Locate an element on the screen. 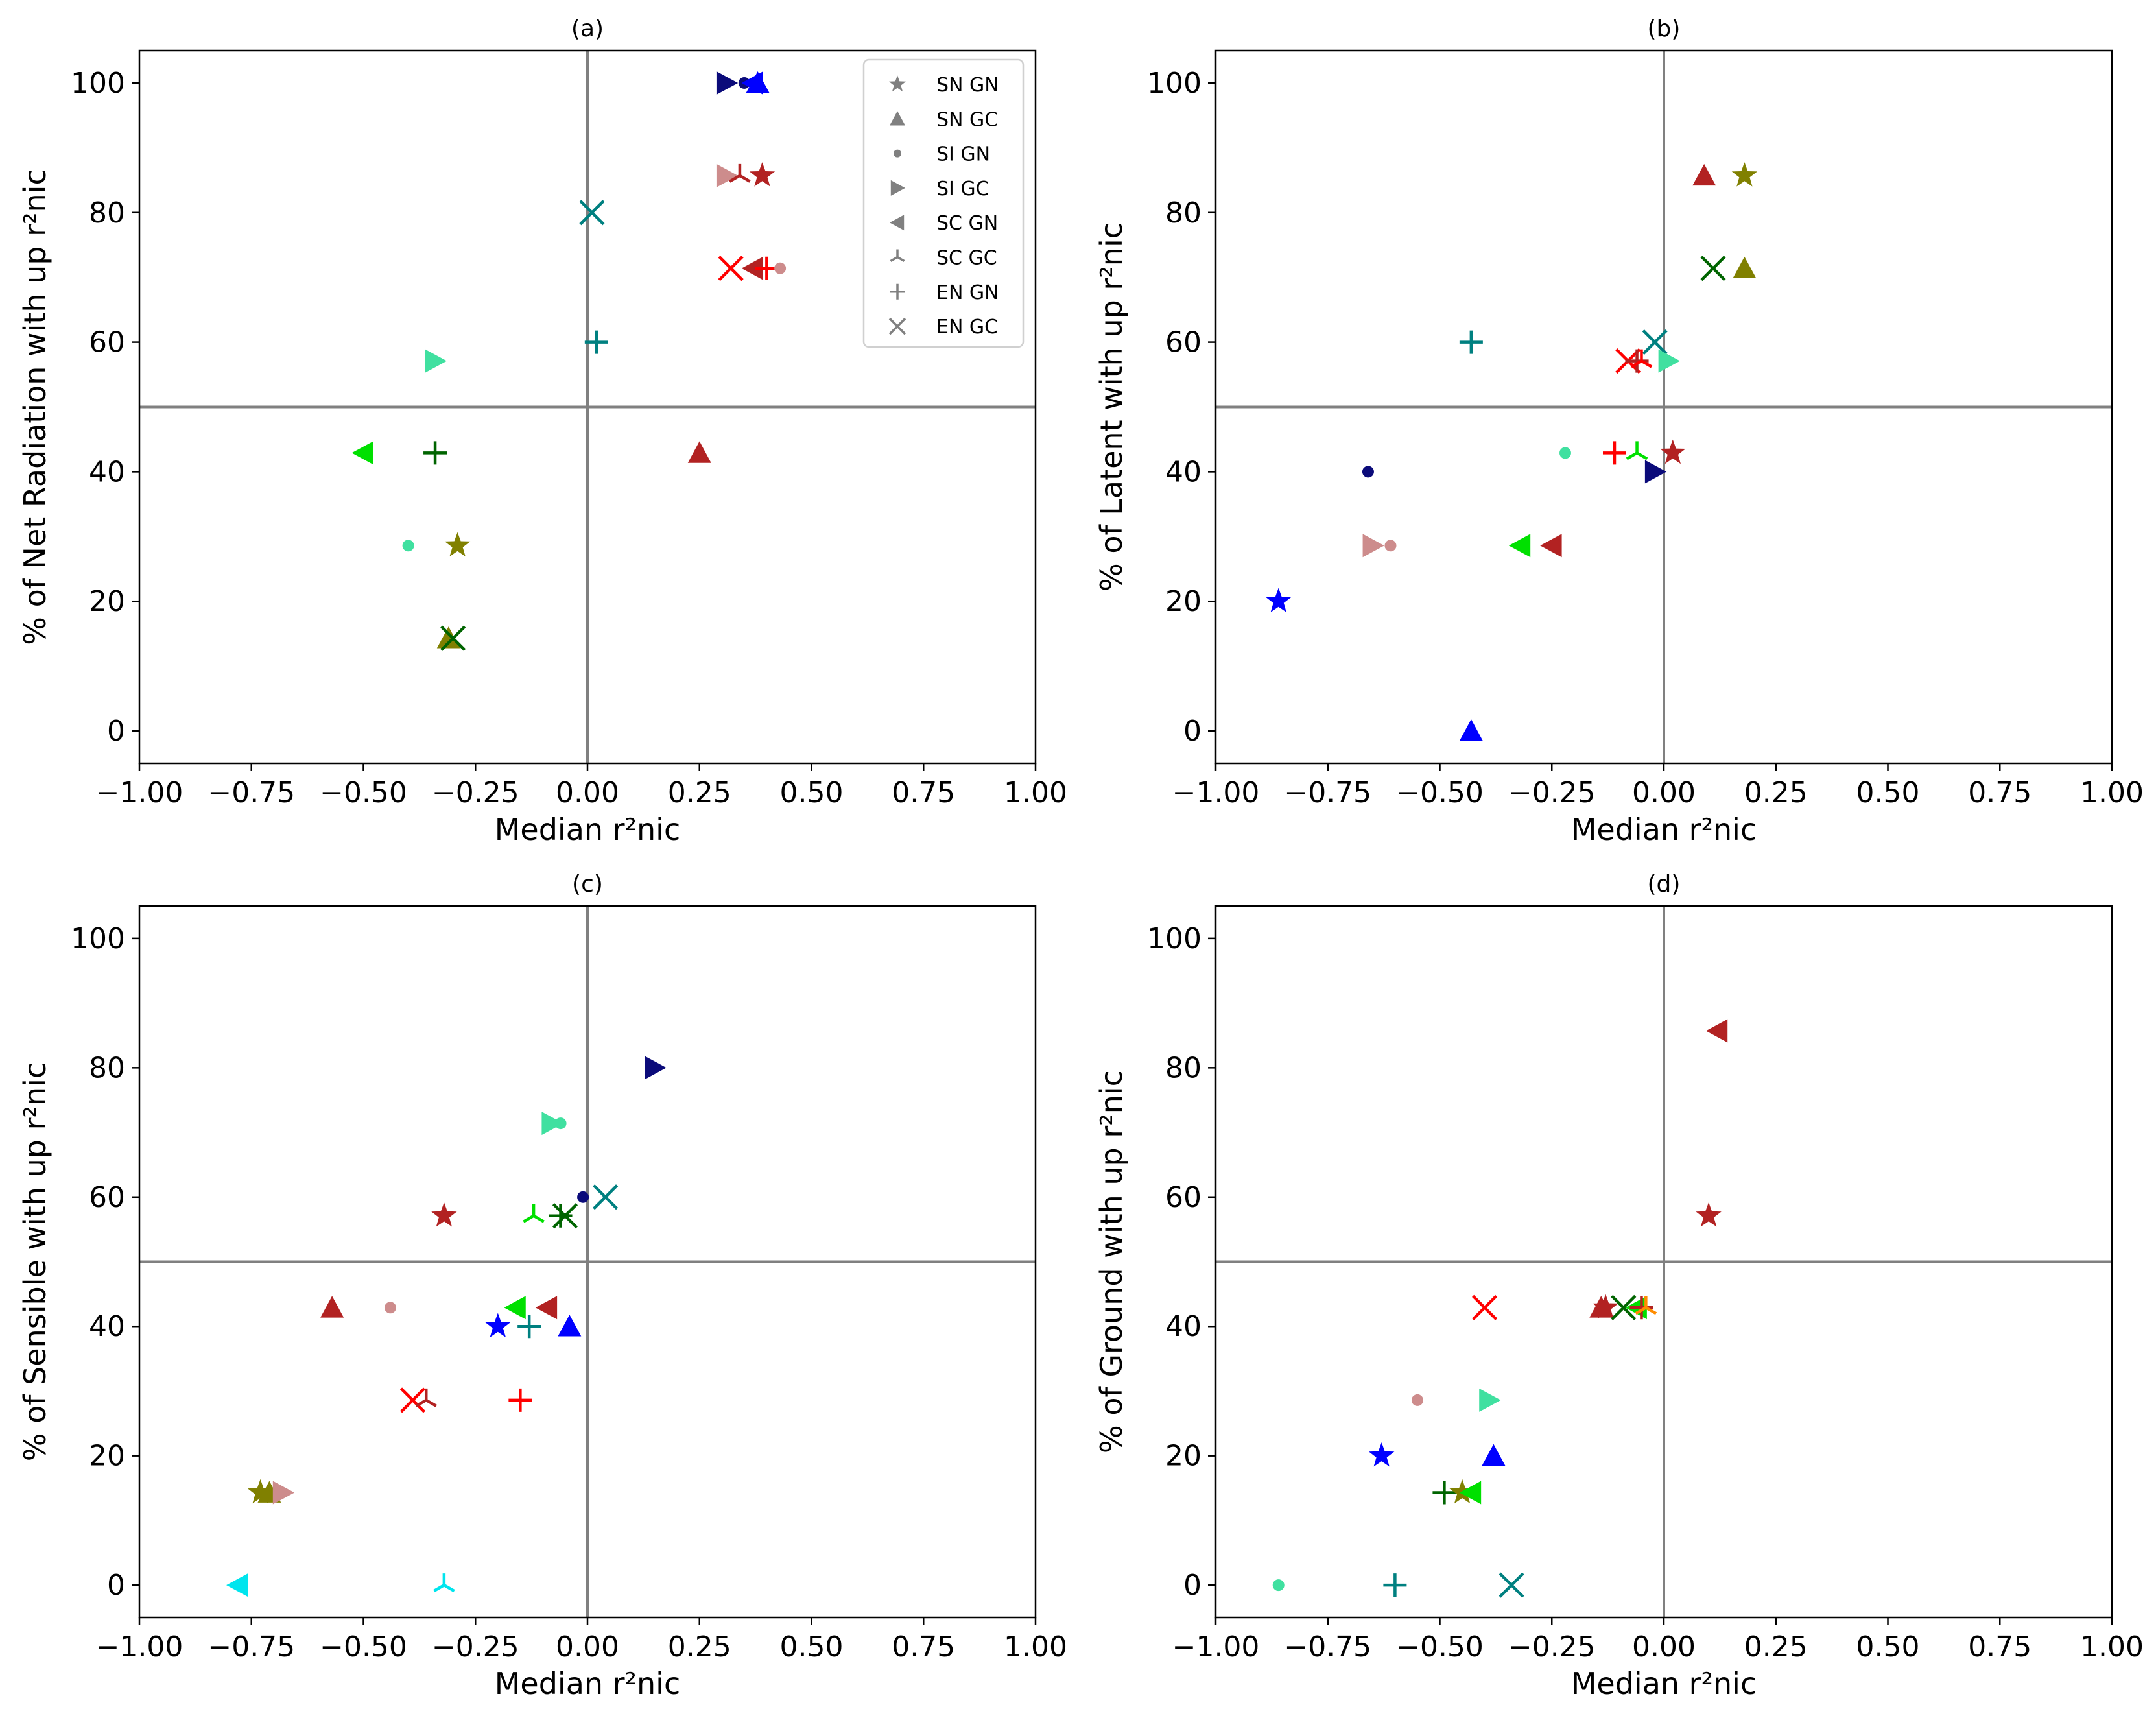  x-axis-label: Median r²nic is located at coordinates (1664, 829).